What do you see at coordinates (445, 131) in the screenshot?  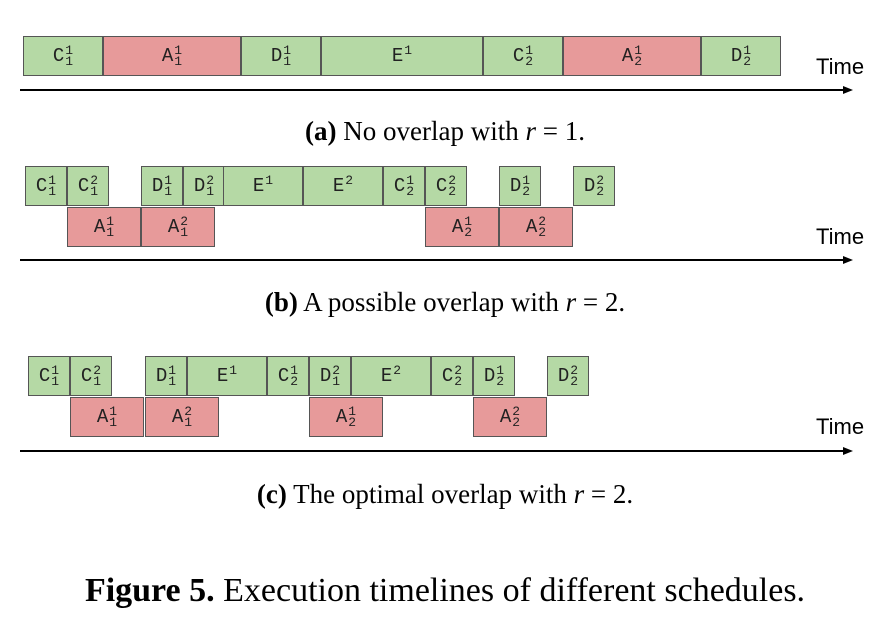 I see `caption-a: (a) No overlap with r = 1.` at bounding box center [445, 131].